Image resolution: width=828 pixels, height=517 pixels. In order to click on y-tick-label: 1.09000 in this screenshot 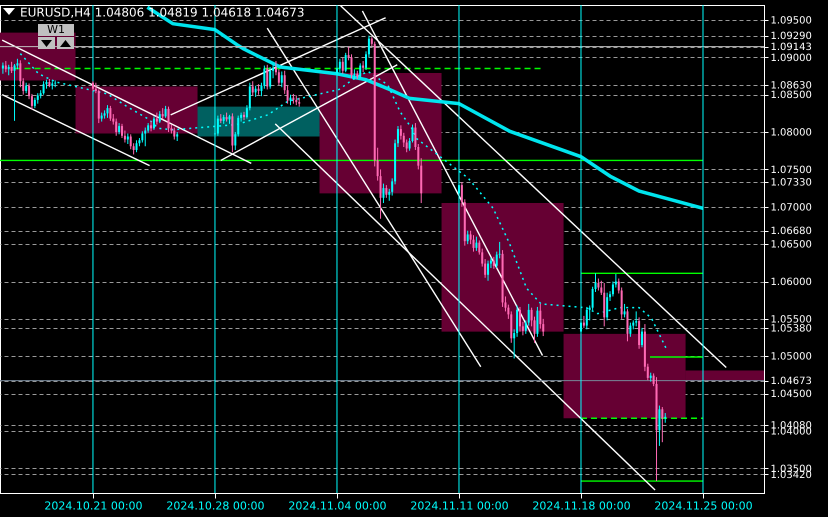, I will do `click(791, 58)`.